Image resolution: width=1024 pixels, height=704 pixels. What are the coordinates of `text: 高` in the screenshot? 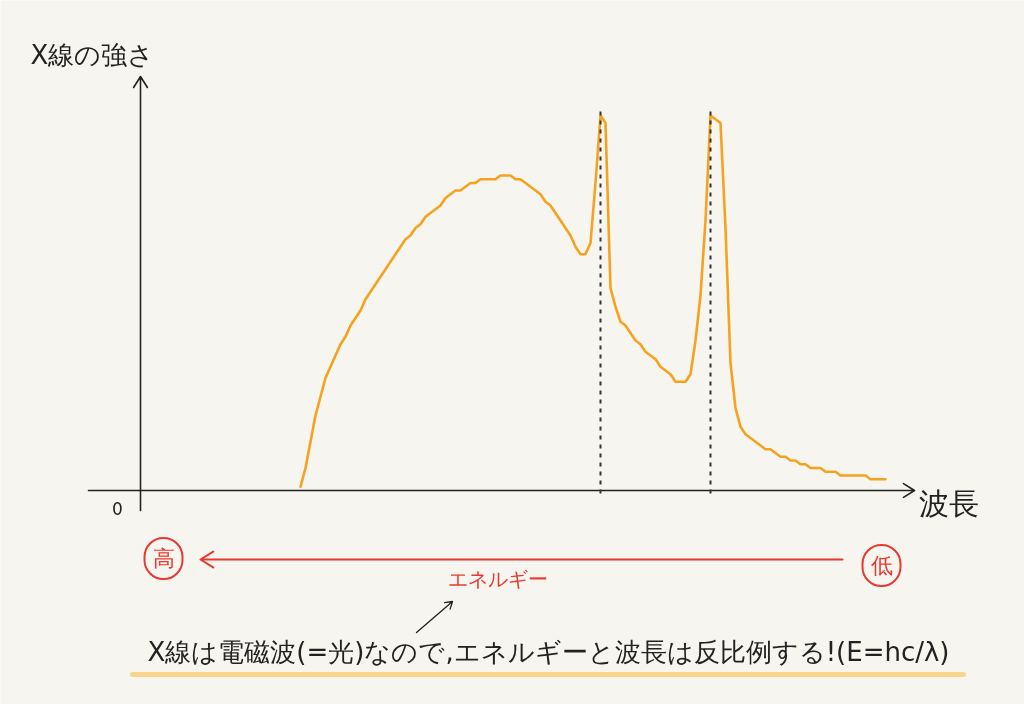 It's located at (163, 558).